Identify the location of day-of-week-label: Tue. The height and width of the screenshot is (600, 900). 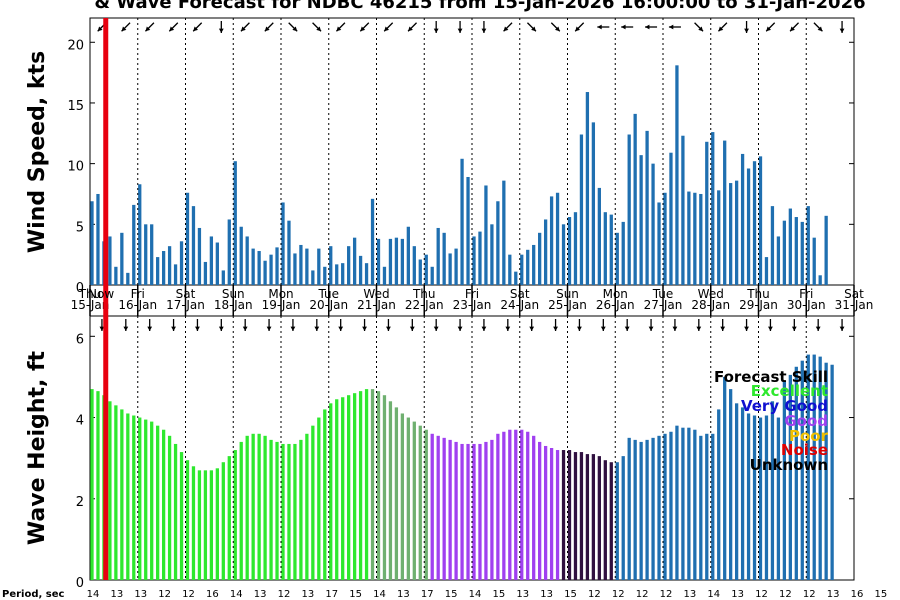
(663, 294).